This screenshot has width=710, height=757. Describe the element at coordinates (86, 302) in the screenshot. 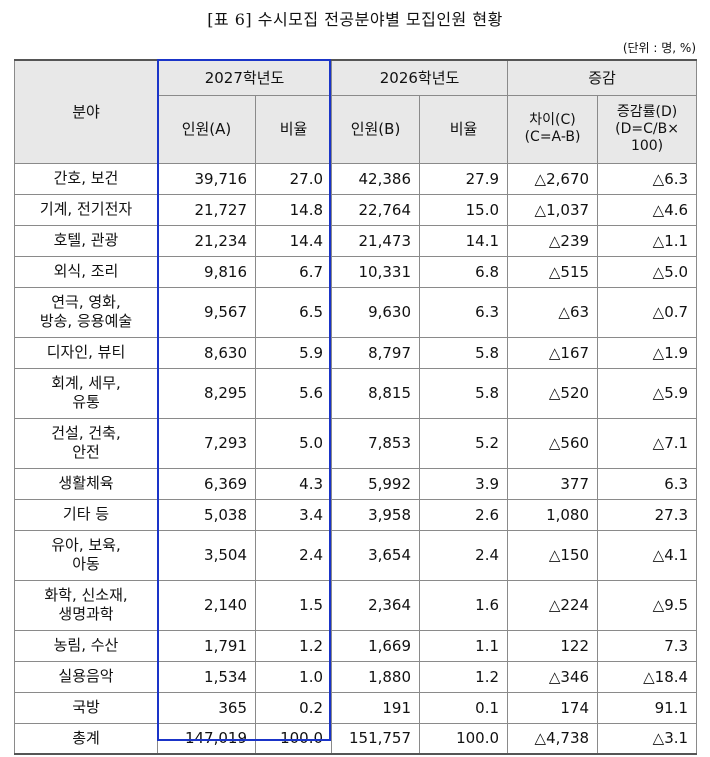

I see `field-label: 연극, 영화,` at that location.